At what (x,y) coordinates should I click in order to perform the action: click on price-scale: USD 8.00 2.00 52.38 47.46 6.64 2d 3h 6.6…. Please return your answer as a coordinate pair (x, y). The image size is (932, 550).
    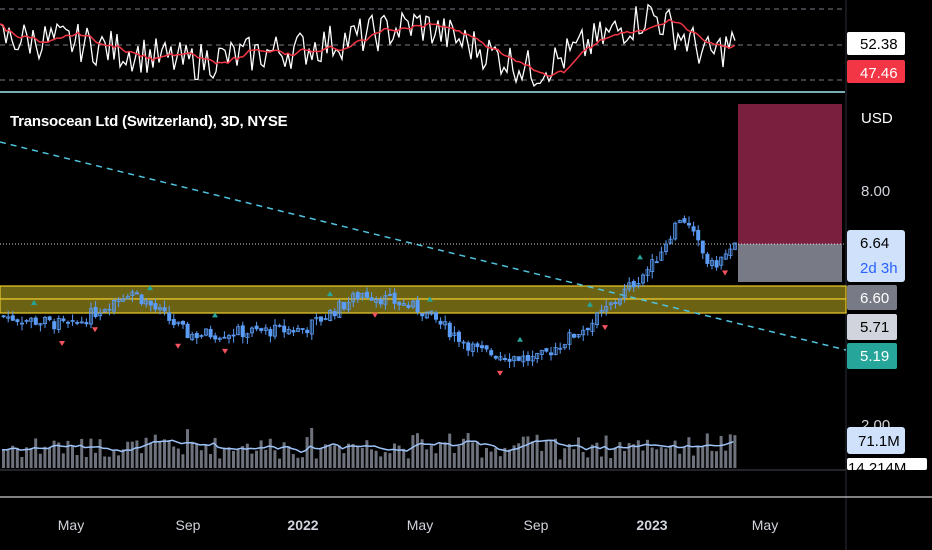
    Looking at the image, I should click on (887, 254).